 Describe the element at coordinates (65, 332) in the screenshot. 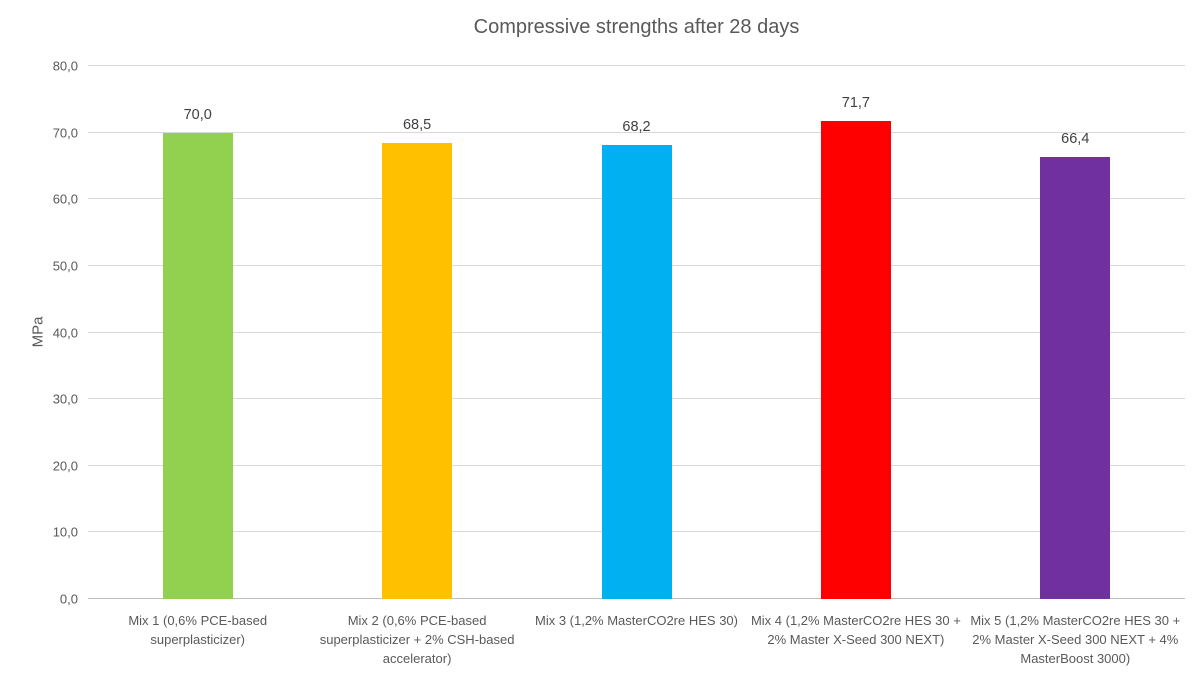

I see `y-tick-label: 40,0` at that location.